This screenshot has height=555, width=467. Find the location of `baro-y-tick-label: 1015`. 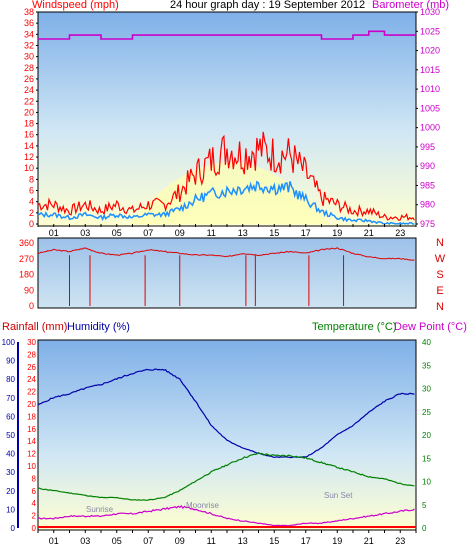

baro-y-tick-label: 1015 is located at coordinates (430, 70).